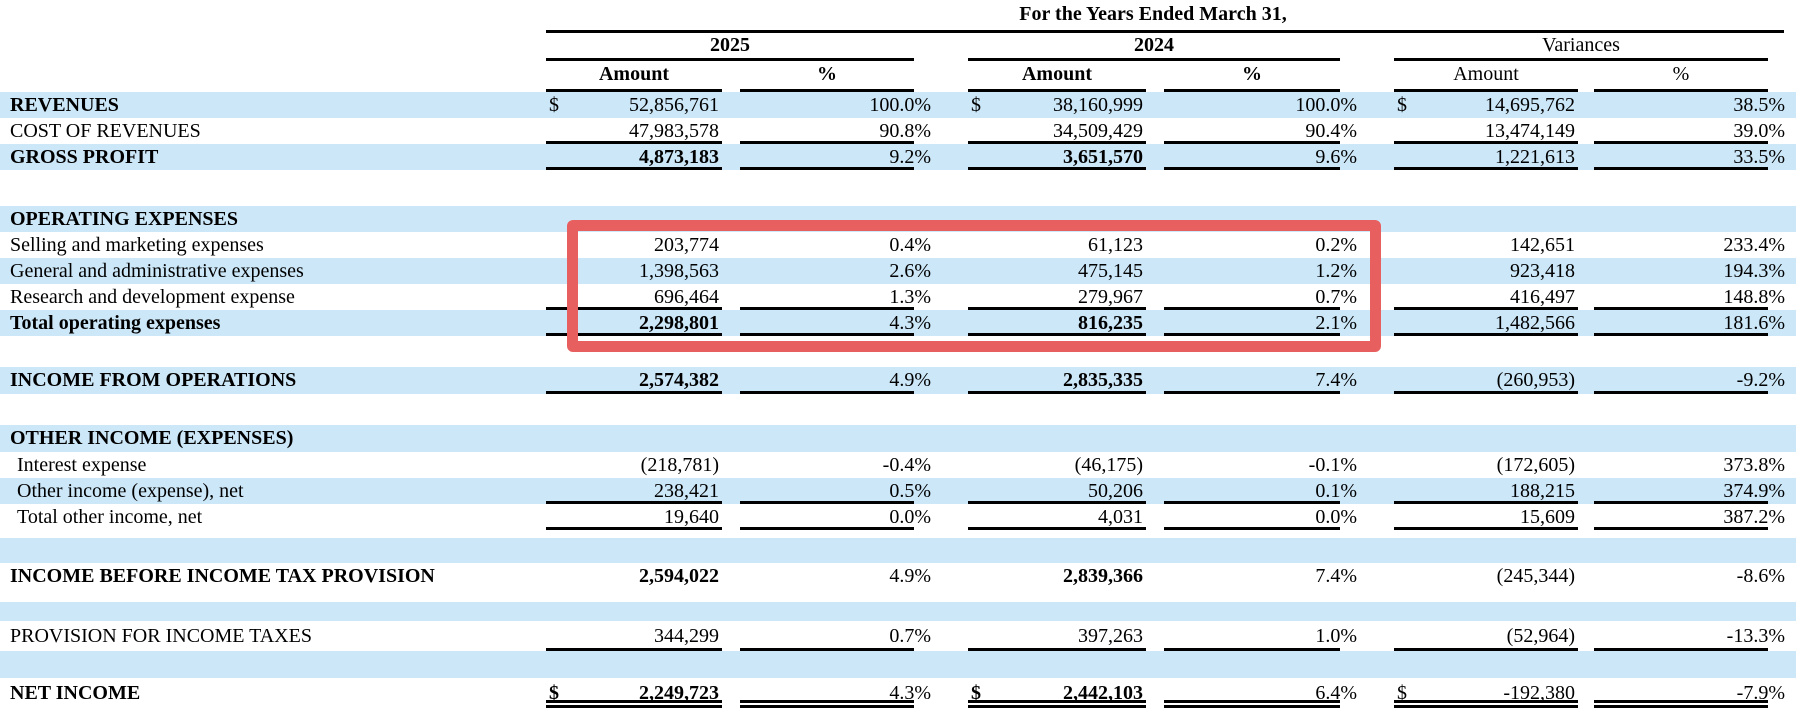 The image size is (1796, 715). I want to click on percent-value: 0.0%, so click(910, 517).